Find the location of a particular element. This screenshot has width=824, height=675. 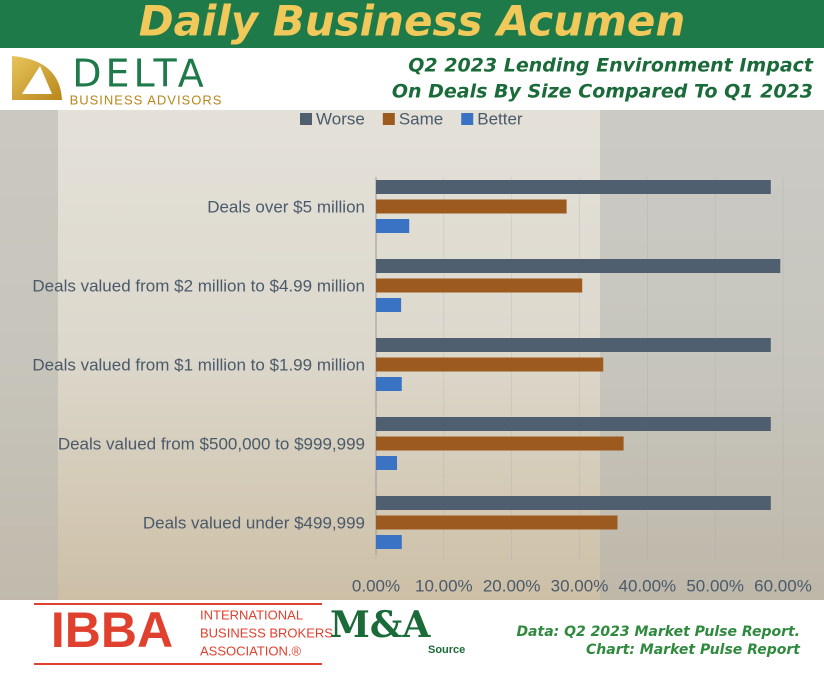

ibba-logo: IBBA is located at coordinates (112, 630).